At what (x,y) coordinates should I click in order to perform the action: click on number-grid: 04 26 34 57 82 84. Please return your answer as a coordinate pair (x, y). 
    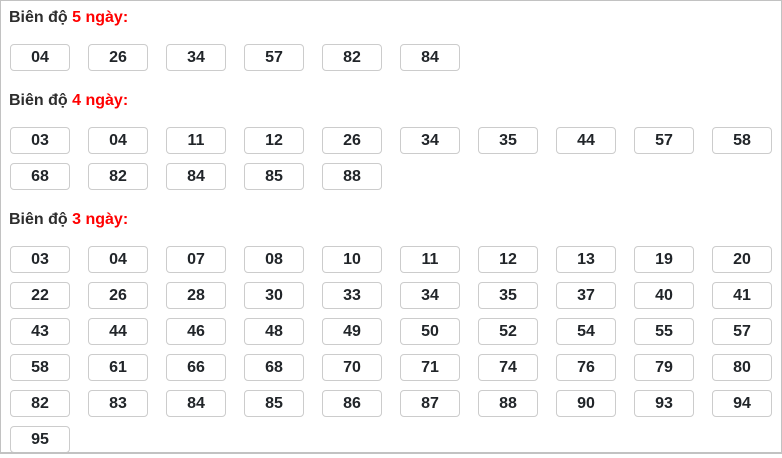
    Looking at the image, I should click on (391, 57).